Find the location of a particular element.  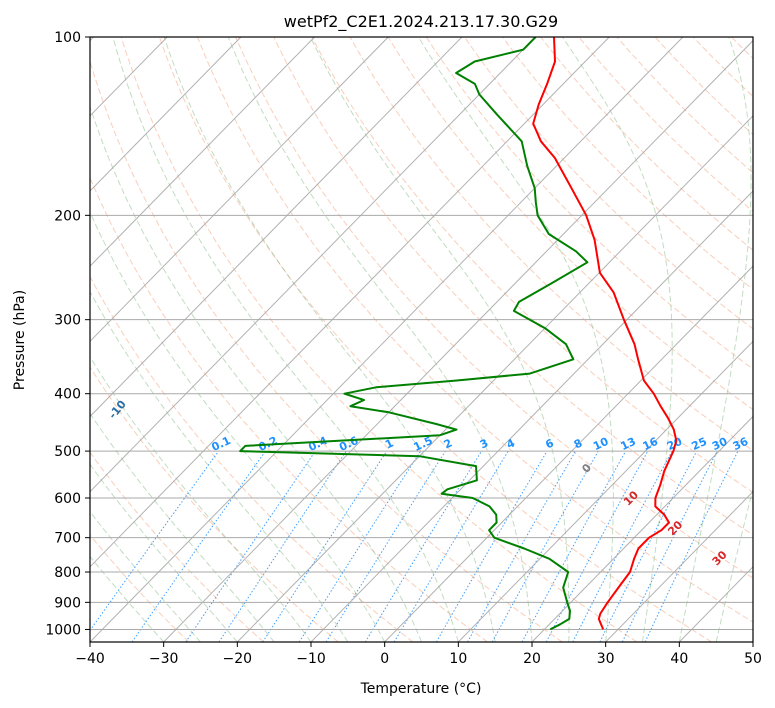

x-tick-label: −20 is located at coordinates (238, 659).